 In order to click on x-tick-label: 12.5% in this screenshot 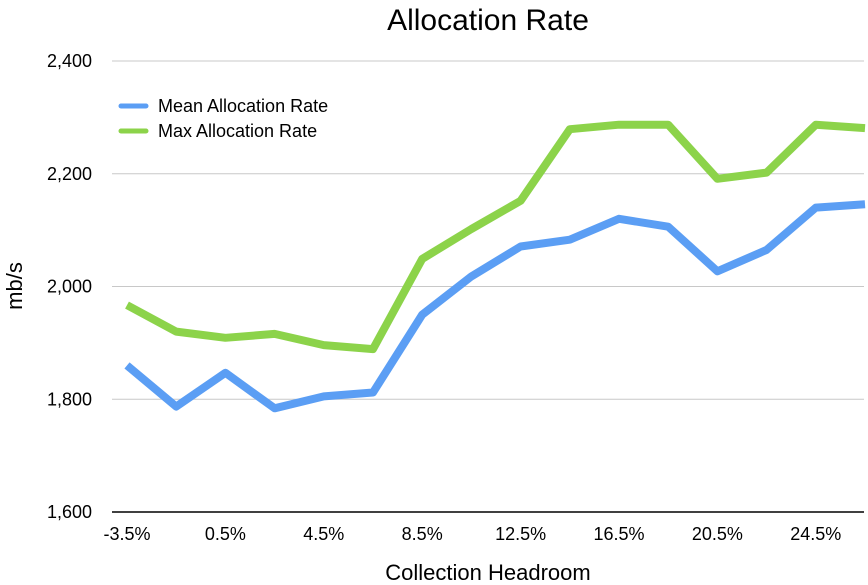, I will do `click(520, 534)`.